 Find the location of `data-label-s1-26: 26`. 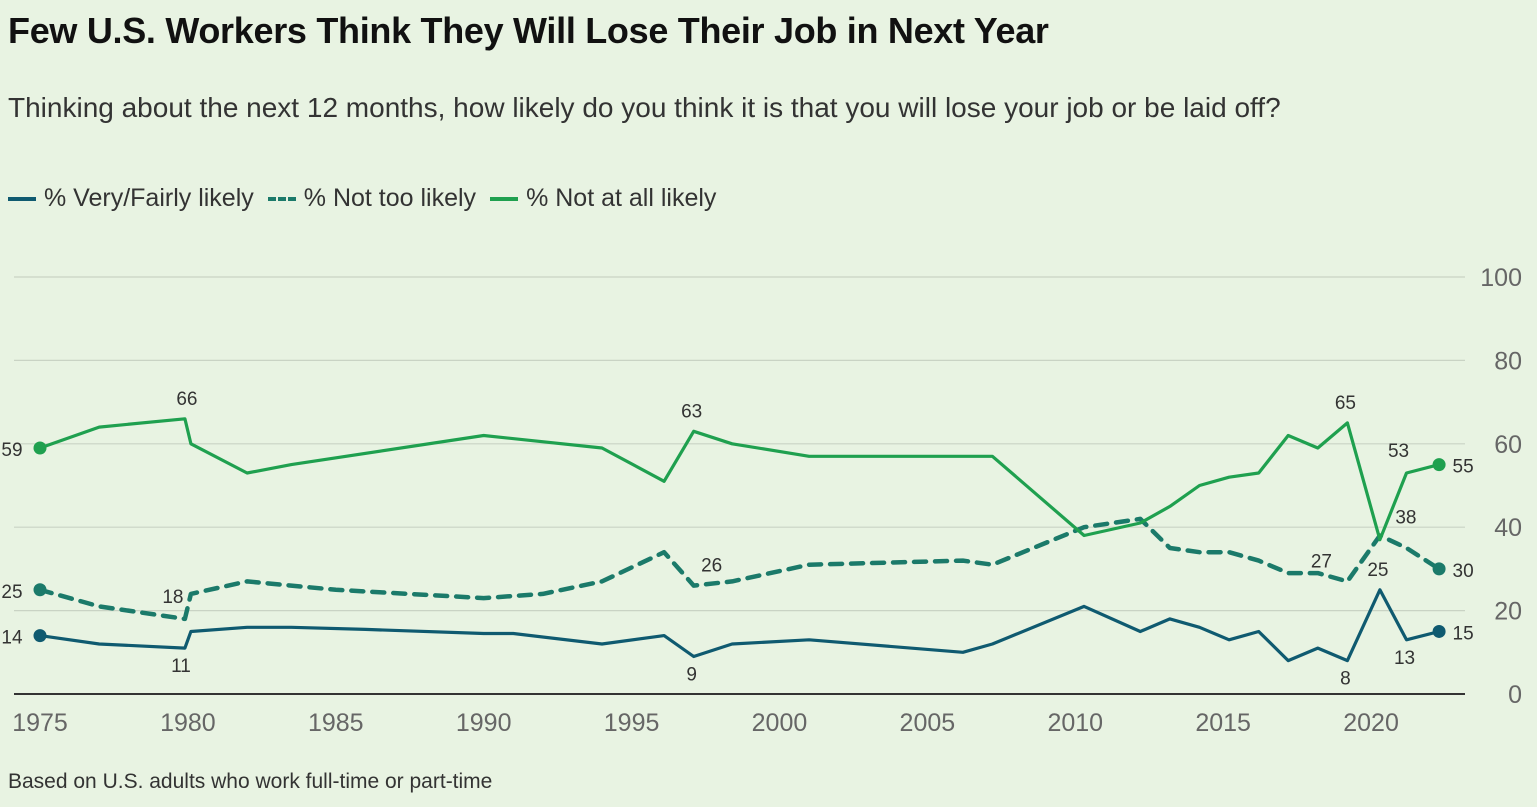

data-label-s1-26: 26 is located at coordinates (711, 566).